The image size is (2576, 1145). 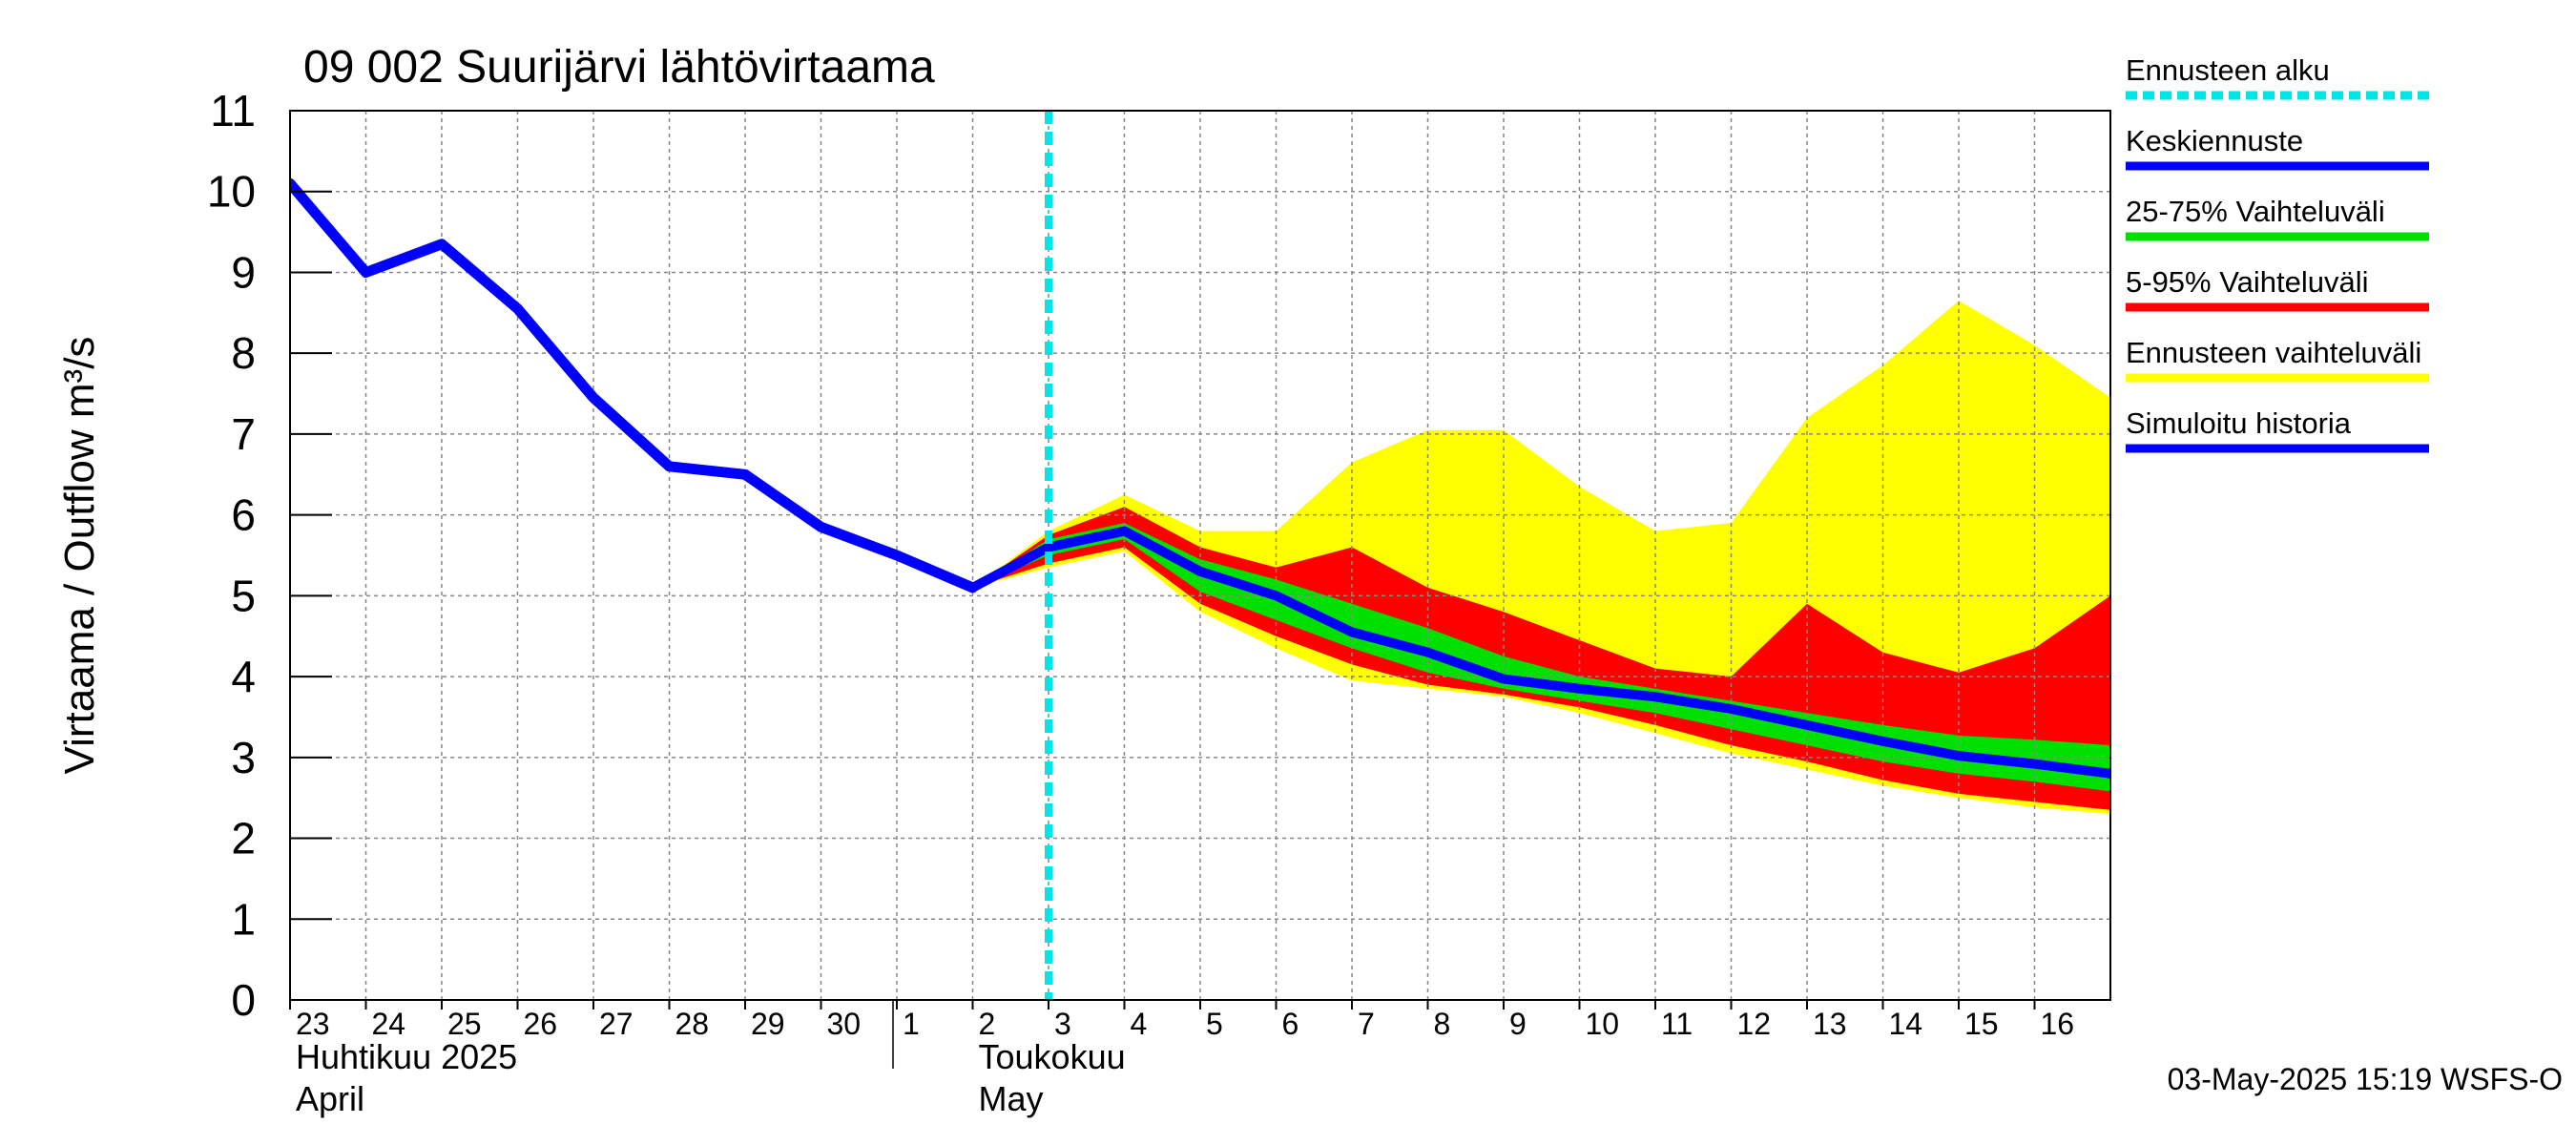 What do you see at coordinates (330, 1099) in the screenshot?
I see `month-label-english: April` at bounding box center [330, 1099].